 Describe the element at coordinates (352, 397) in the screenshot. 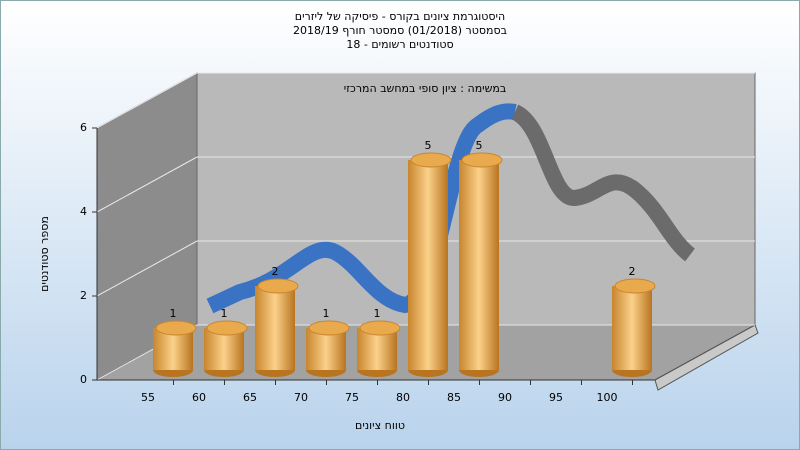

I see `x-tick-label: 75` at that location.